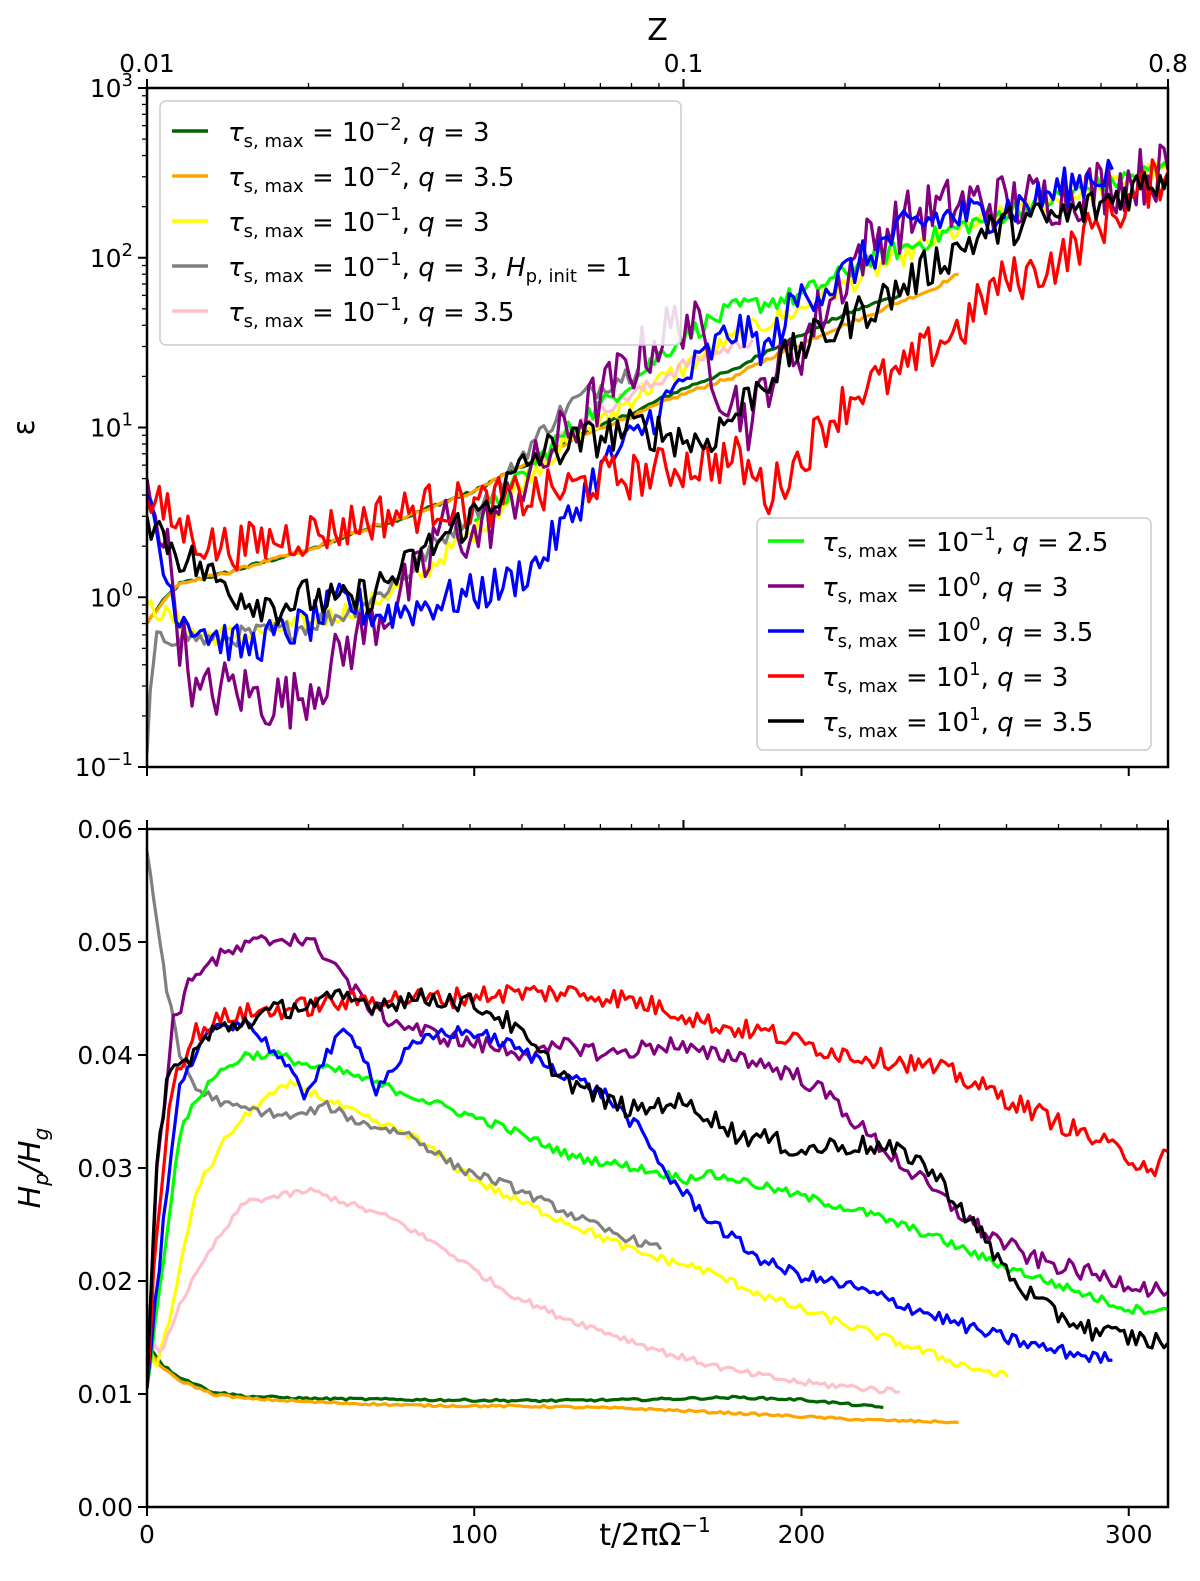 Image resolution: width=1200 pixels, height=1581 pixels. I want to click on bottom-xtick-label: 200, so click(802, 1534).